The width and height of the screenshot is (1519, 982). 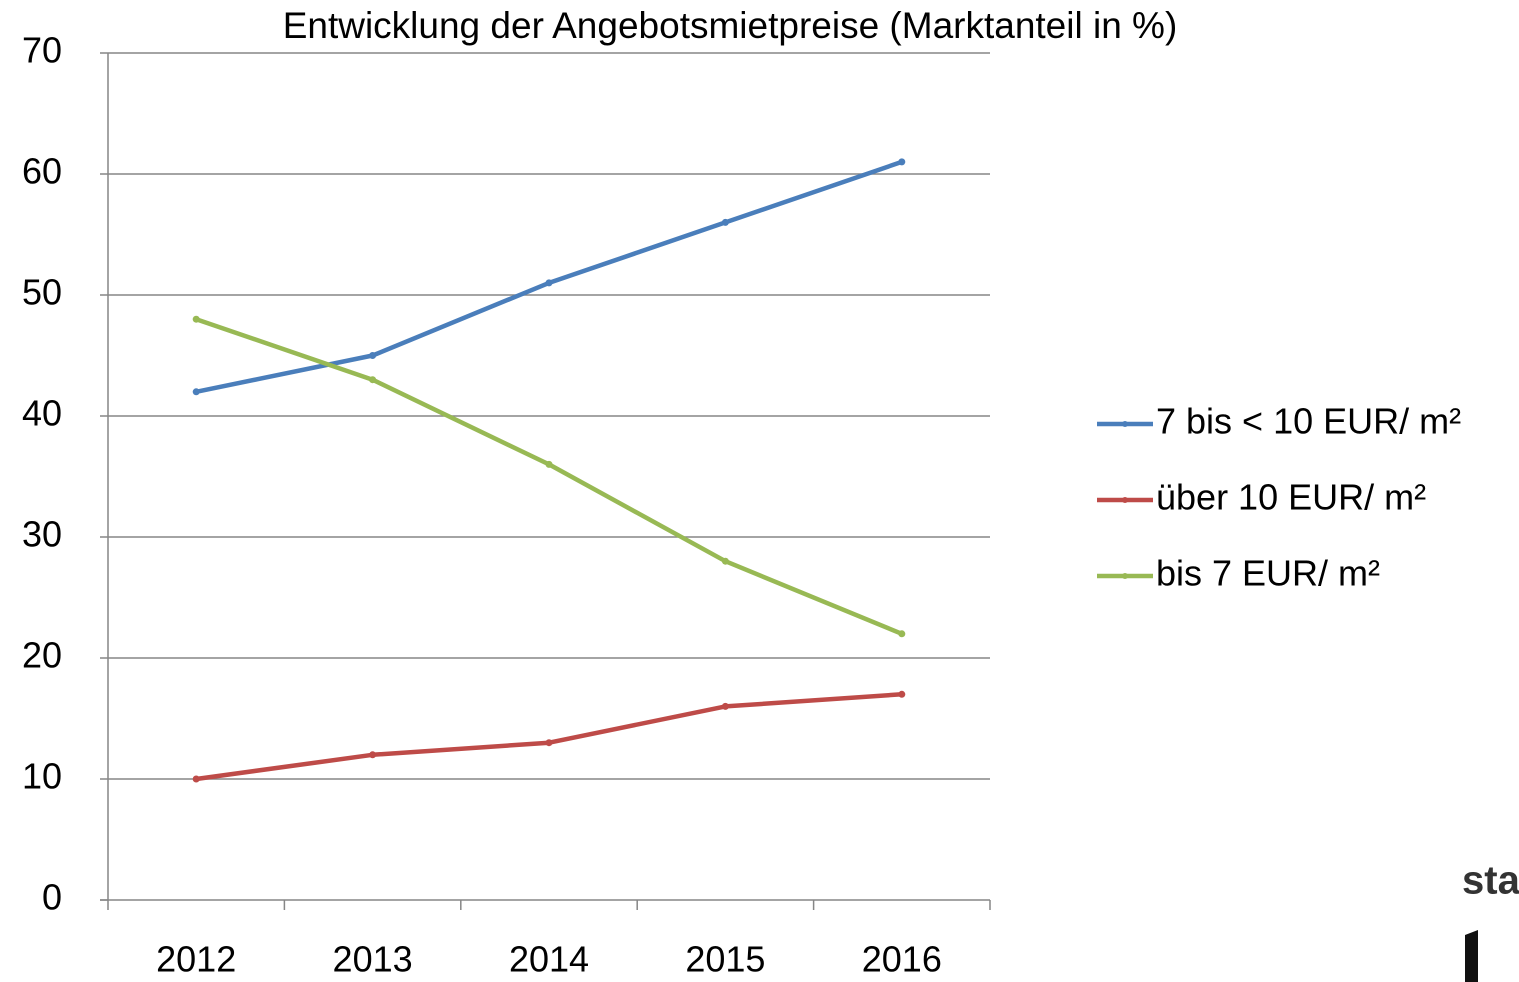 I want to click on x-tick-label: 2016, so click(x=902, y=959).